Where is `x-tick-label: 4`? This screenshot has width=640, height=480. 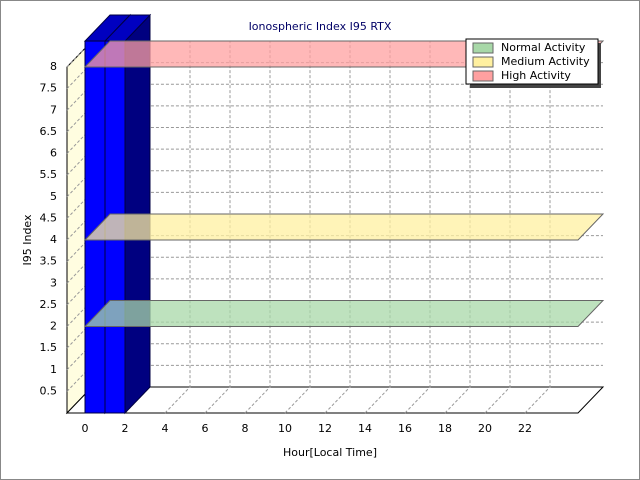 x-tick-label: 4 is located at coordinates (165, 428).